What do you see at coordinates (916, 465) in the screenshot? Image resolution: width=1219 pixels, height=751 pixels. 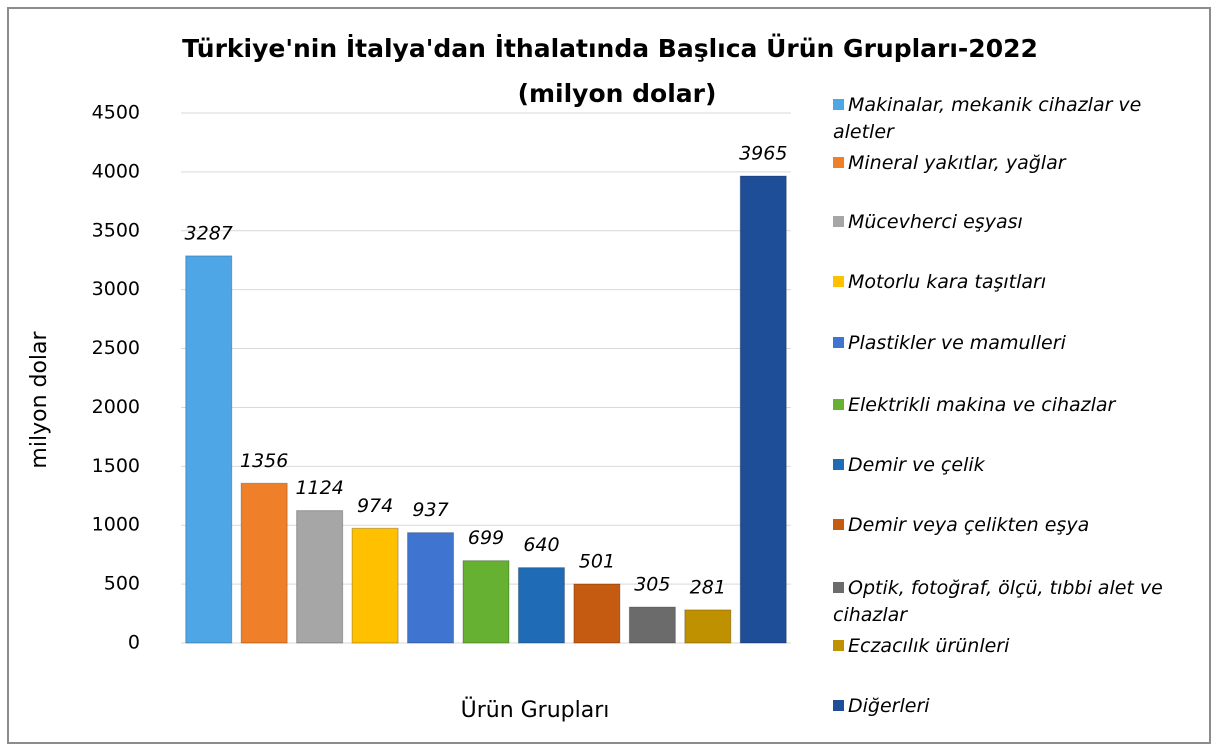 I see `legend-label: Demir ve çelik` at bounding box center [916, 465].